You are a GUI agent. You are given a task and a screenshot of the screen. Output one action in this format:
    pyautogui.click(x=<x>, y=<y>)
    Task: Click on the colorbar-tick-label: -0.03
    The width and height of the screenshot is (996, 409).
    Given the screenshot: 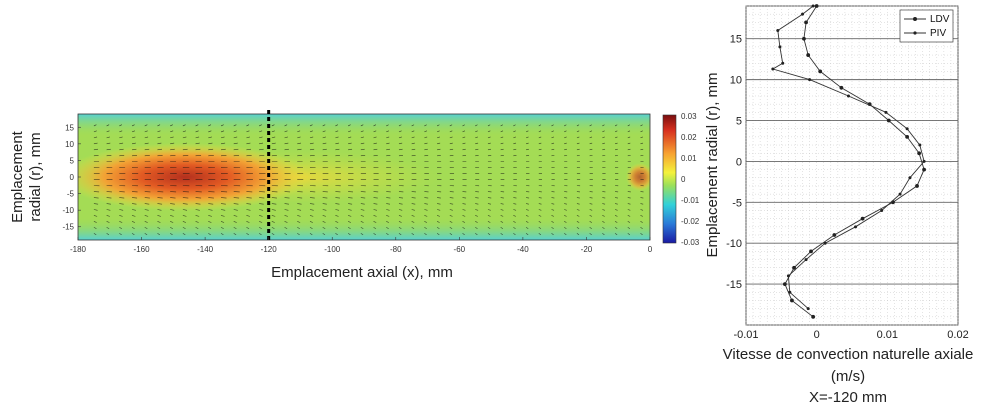 What is the action you would take?
    pyautogui.click(x=690, y=242)
    